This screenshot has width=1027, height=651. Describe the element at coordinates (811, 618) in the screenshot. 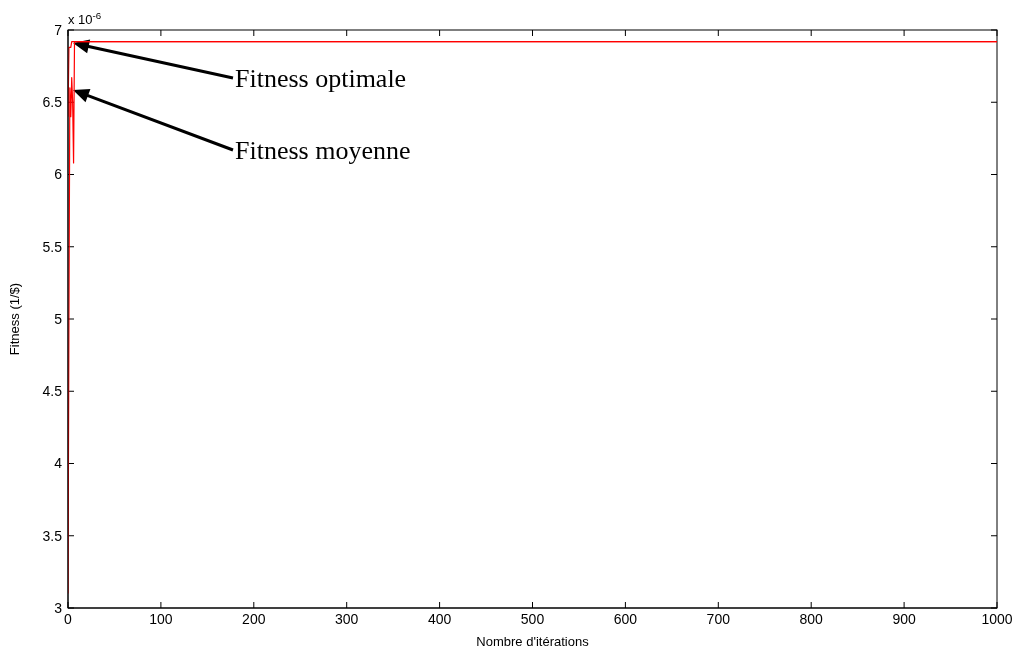

I see `x-tick-label: 800` at that location.